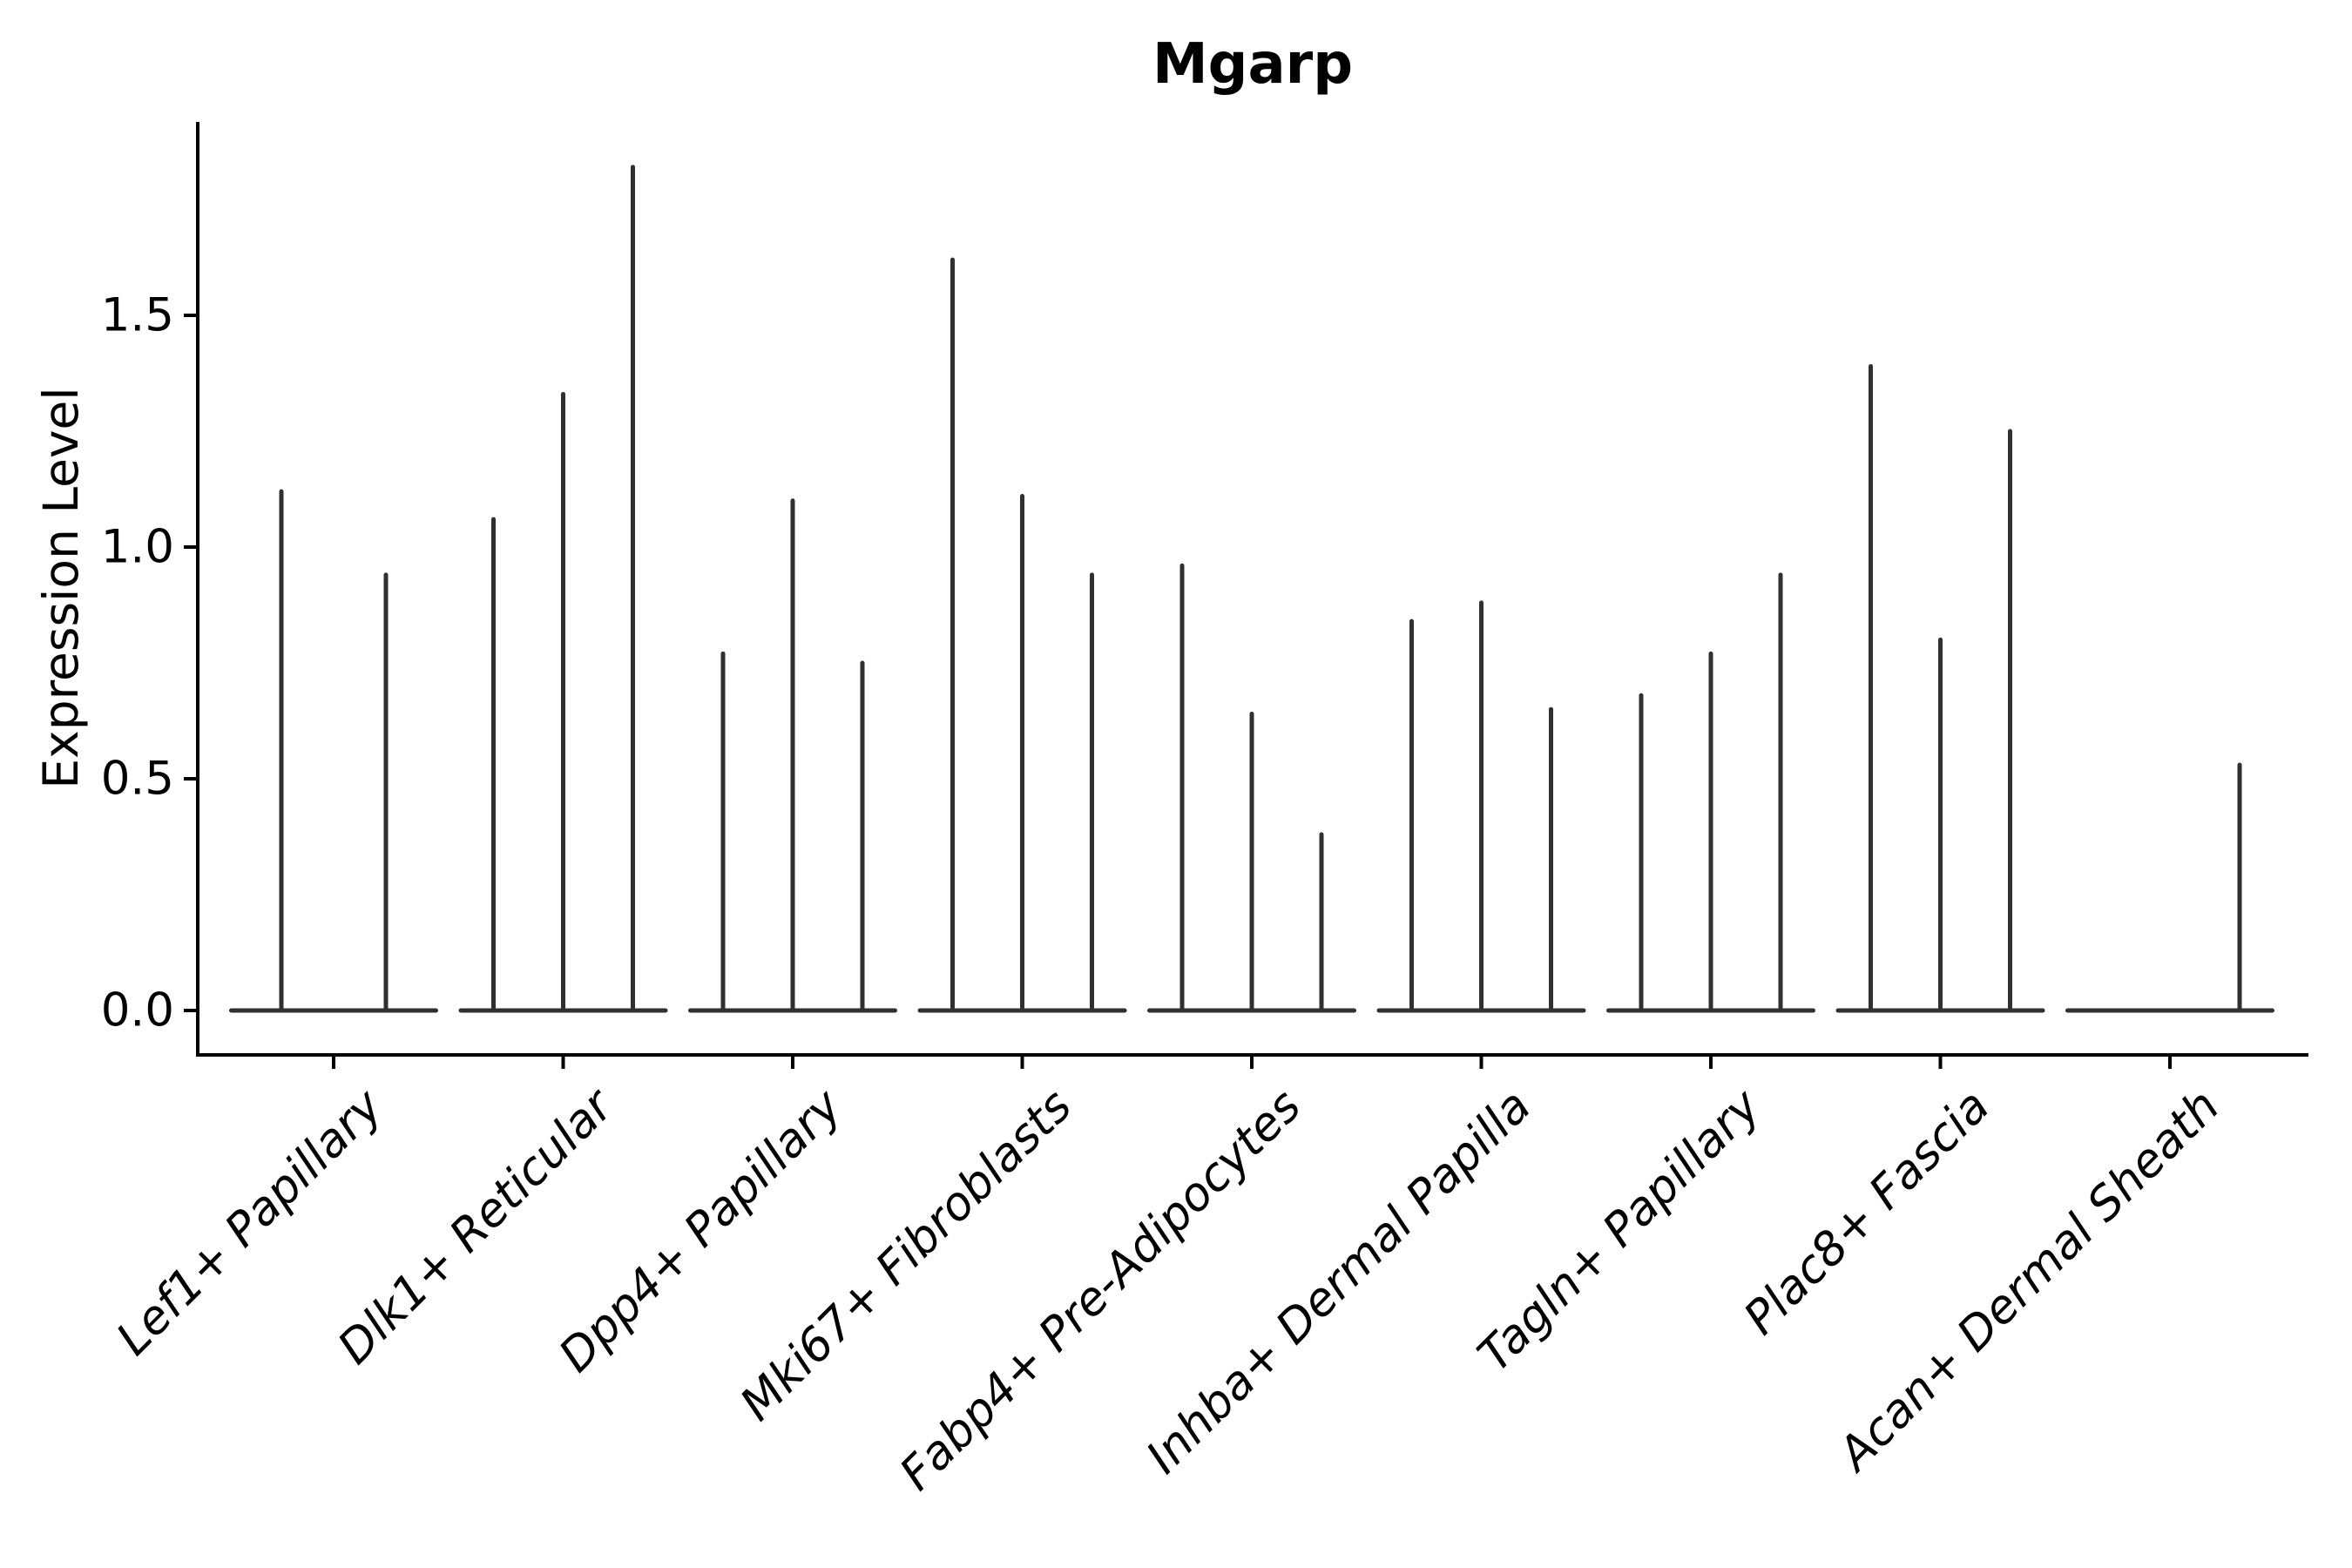  Describe the element at coordinates (61, 588) in the screenshot. I see `y-axis-label: Expression Level` at that location.